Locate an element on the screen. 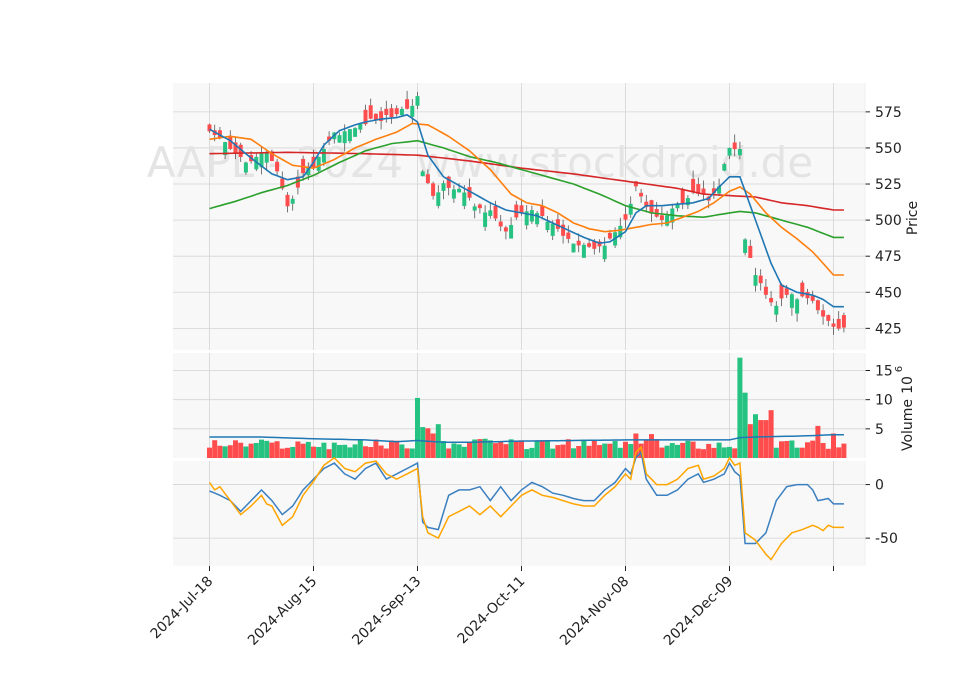 The image size is (960, 694). oscillator-panel is located at coordinates (519, 513).